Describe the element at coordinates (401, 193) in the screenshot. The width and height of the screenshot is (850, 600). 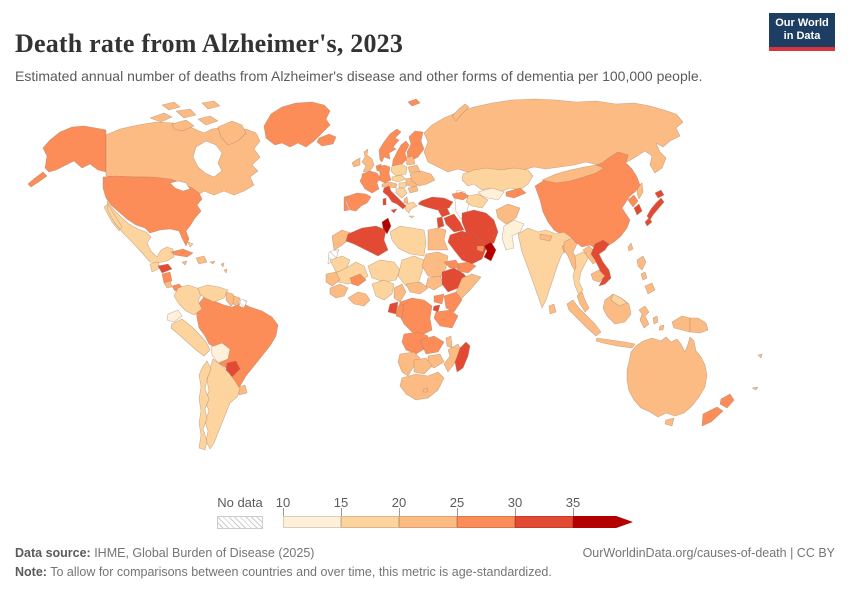
I see `country-balkans` at that location.